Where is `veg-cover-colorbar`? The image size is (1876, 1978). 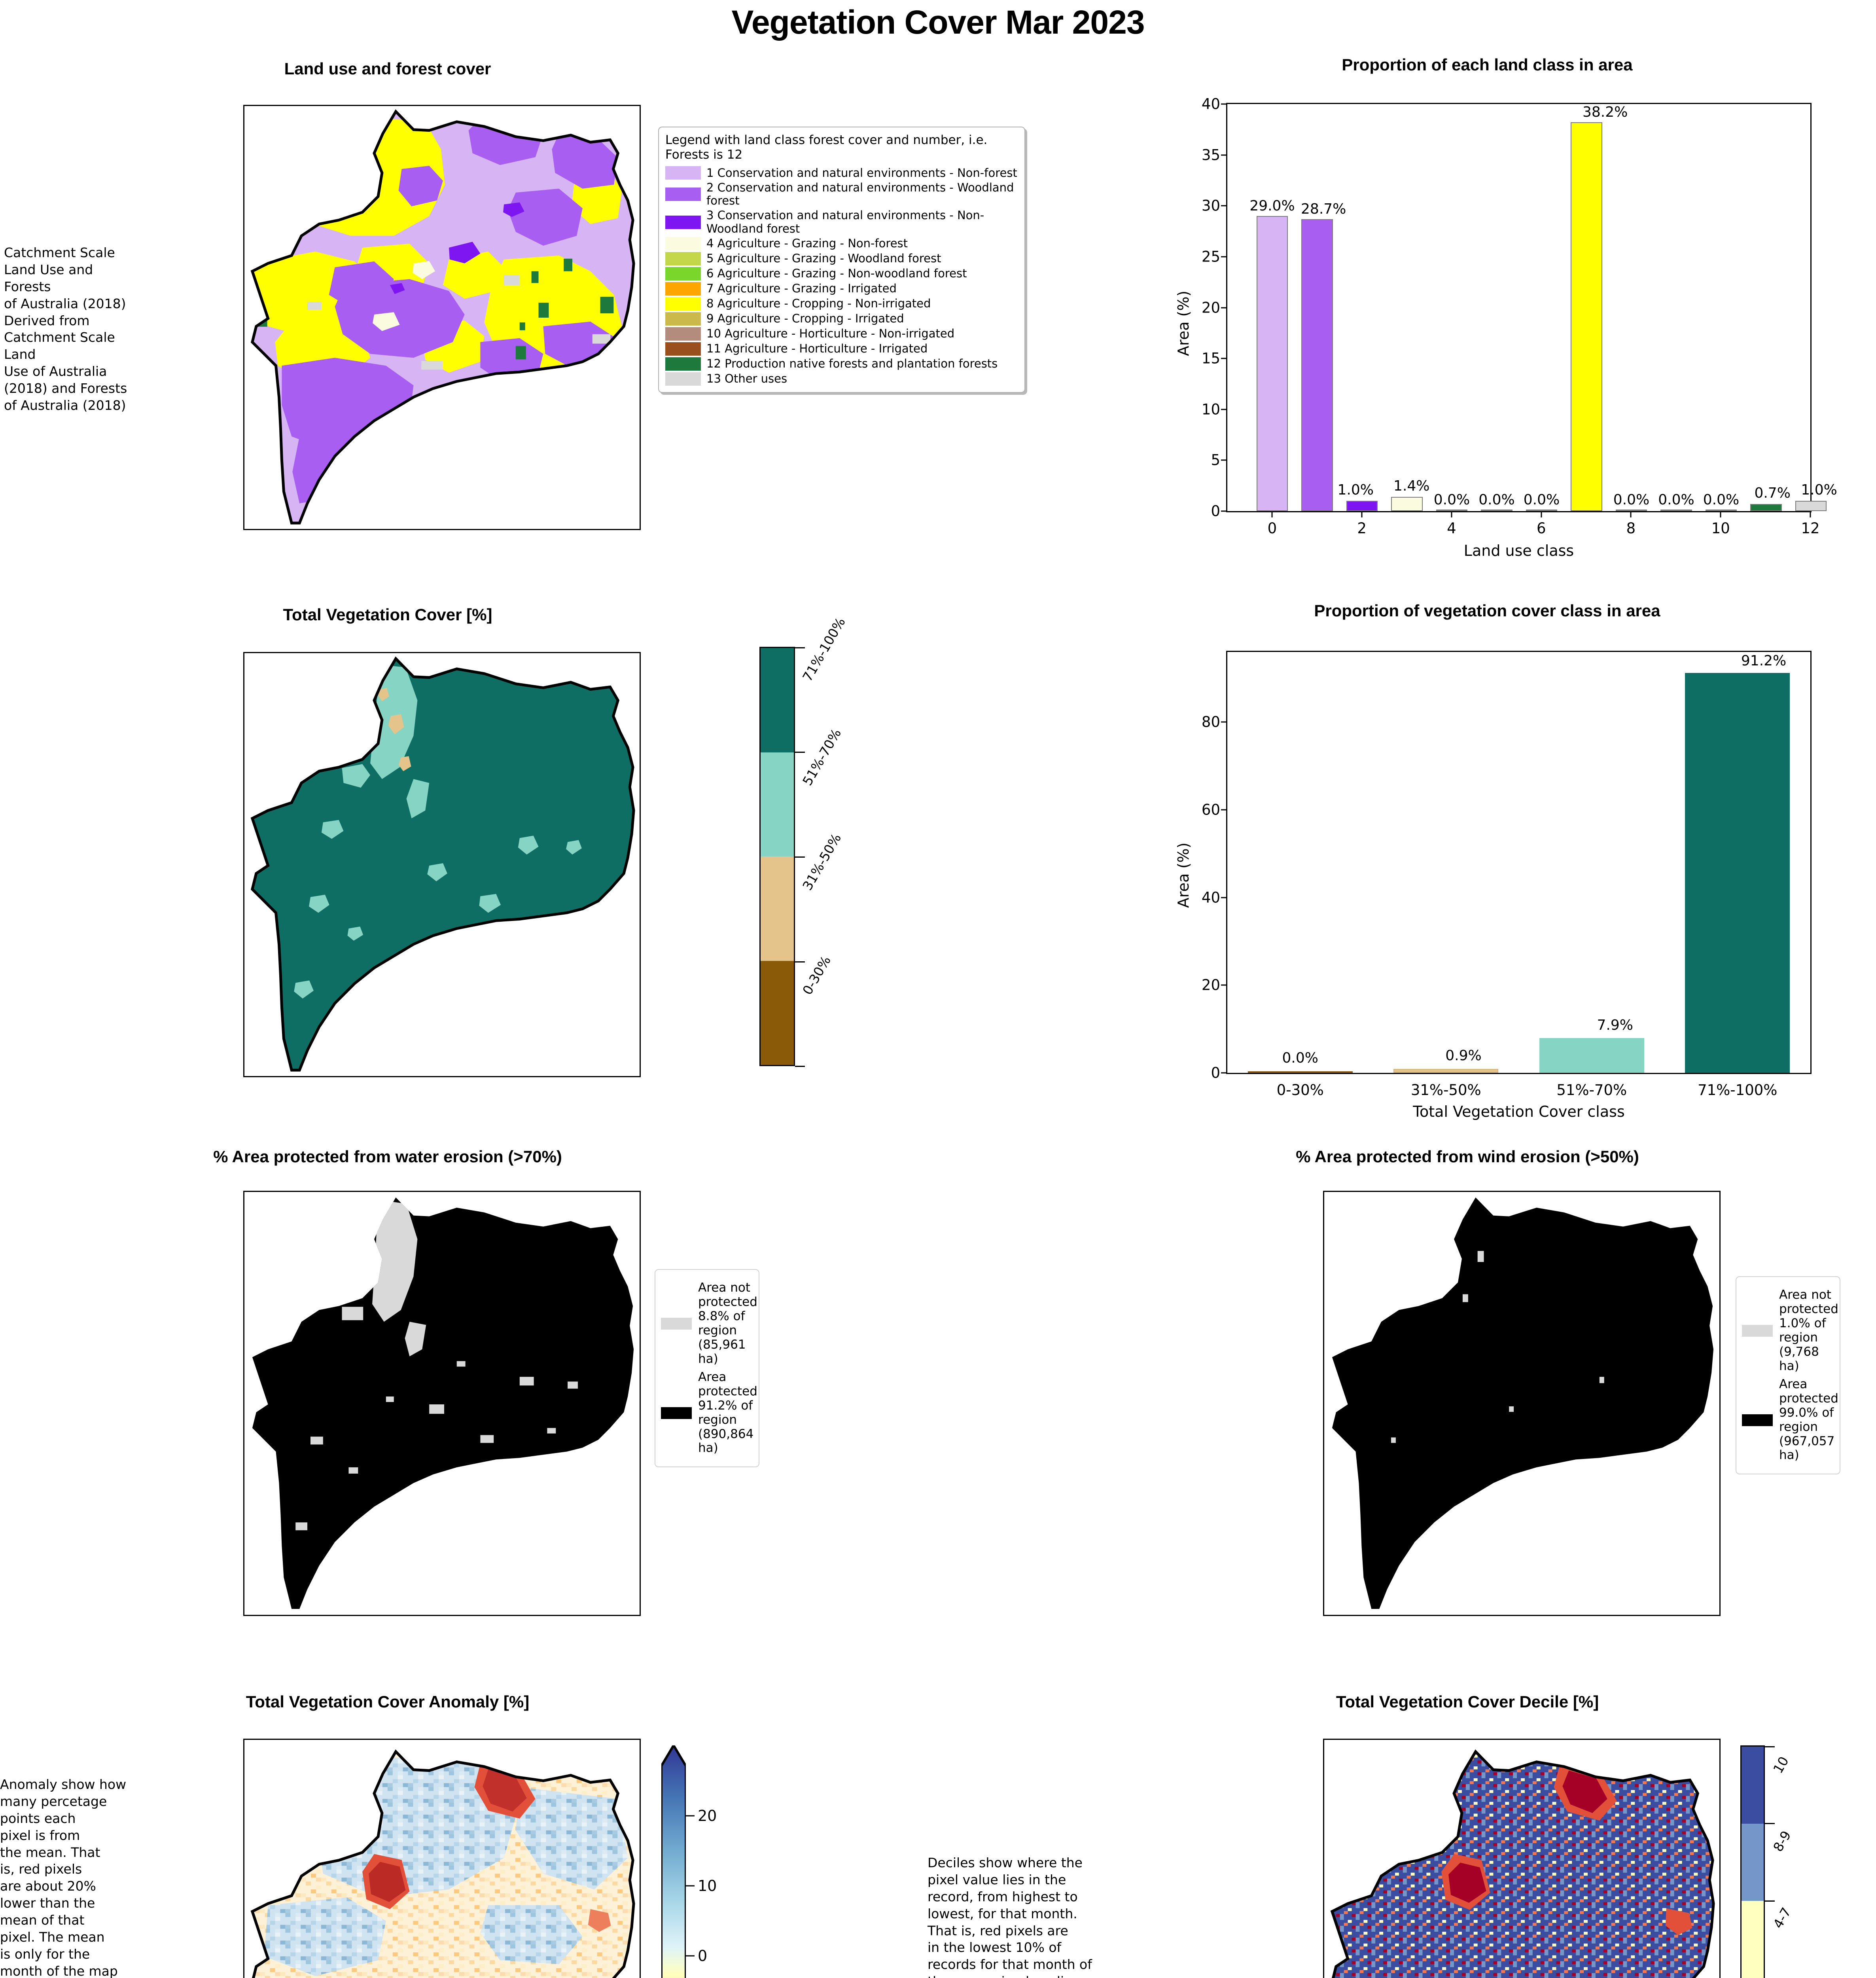 veg-cover-colorbar is located at coordinates (777, 856).